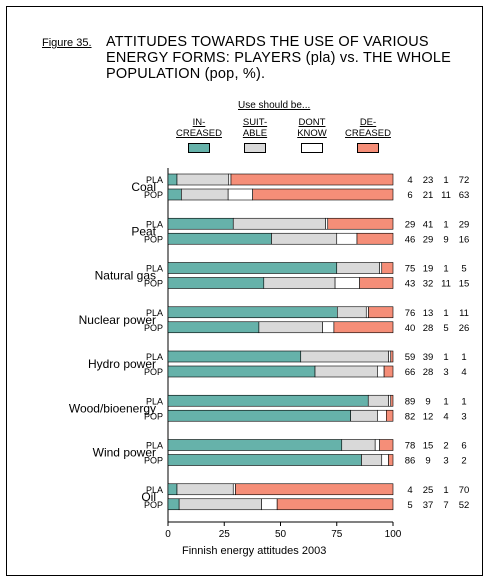 This screenshot has width=489, height=582. Describe the element at coordinates (428, 195) in the screenshot. I see `value-label: 21` at that location.